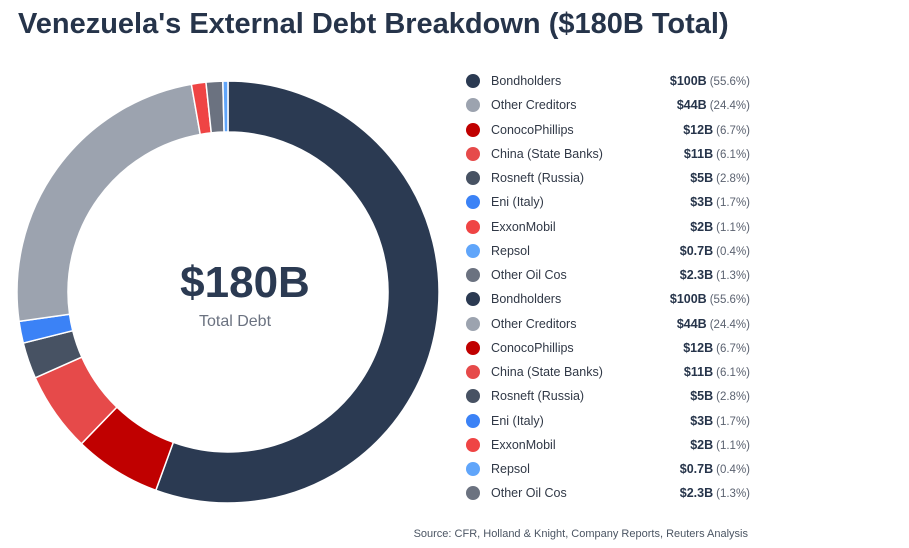  What do you see at coordinates (608, 469) in the screenshot?
I see `legend-item: Repsol $0.7B (0.4%)` at bounding box center [608, 469].